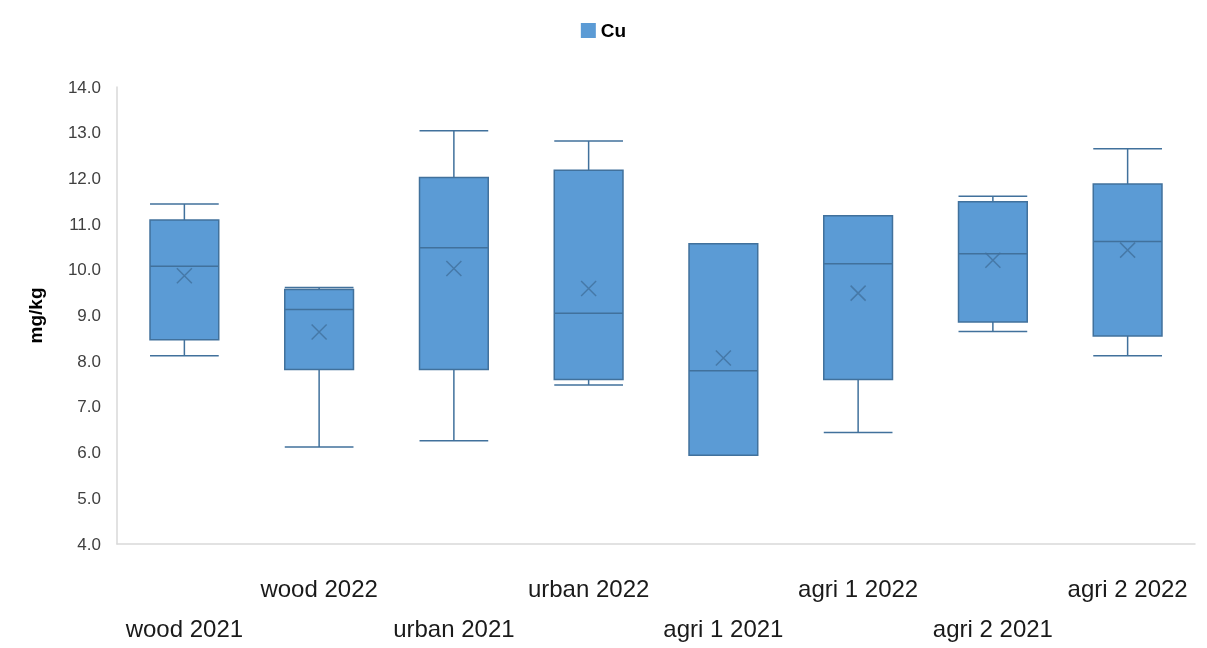 The height and width of the screenshot is (648, 1207). I want to click on x-tick-label: agri 2 2021, so click(992, 628).